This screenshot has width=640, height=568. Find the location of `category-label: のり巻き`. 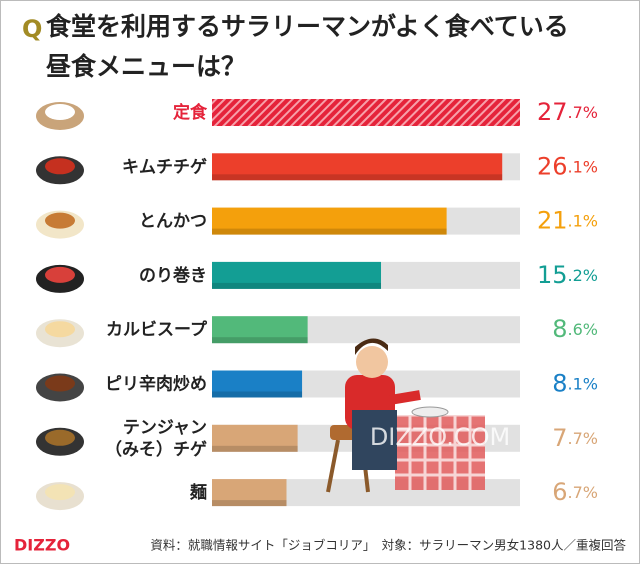

category-label: のり巻き is located at coordinates (173, 275).